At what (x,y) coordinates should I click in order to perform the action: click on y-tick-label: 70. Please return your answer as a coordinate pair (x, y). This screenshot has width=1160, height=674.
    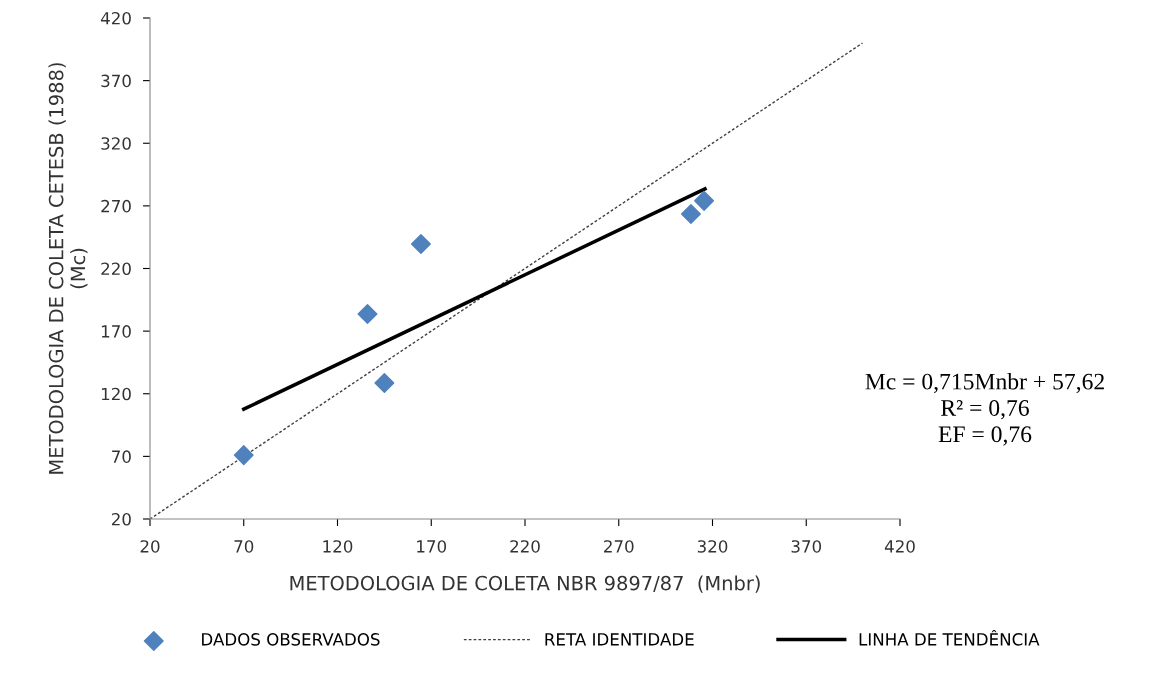
    Looking at the image, I should click on (121, 456).